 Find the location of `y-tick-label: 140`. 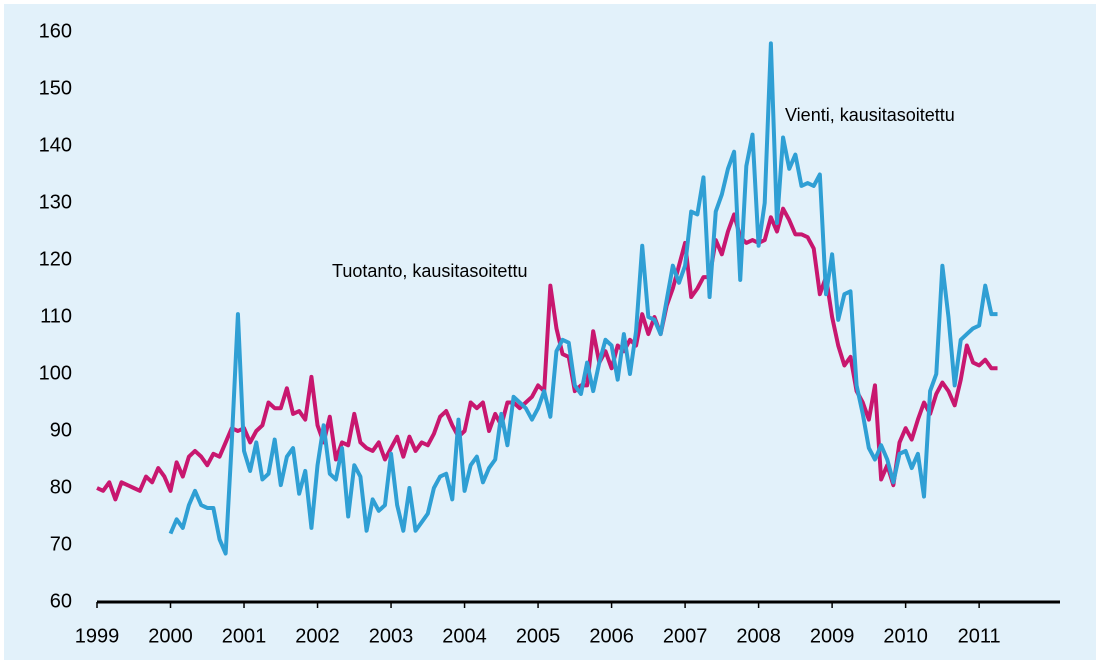

y-tick-label: 140 is located at coordinates (55, 145).